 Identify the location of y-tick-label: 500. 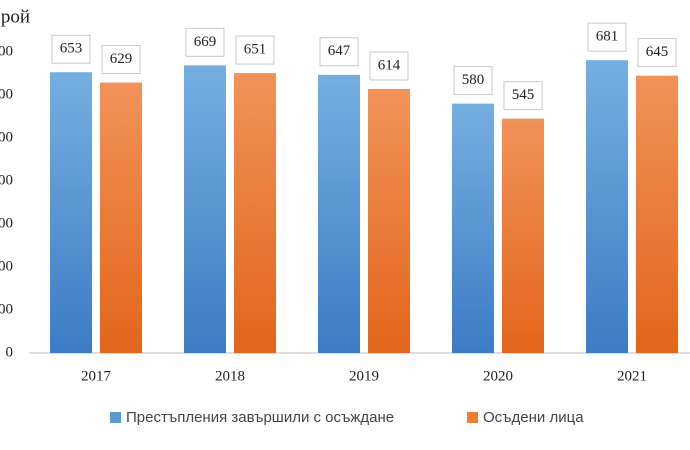
(6, 137).